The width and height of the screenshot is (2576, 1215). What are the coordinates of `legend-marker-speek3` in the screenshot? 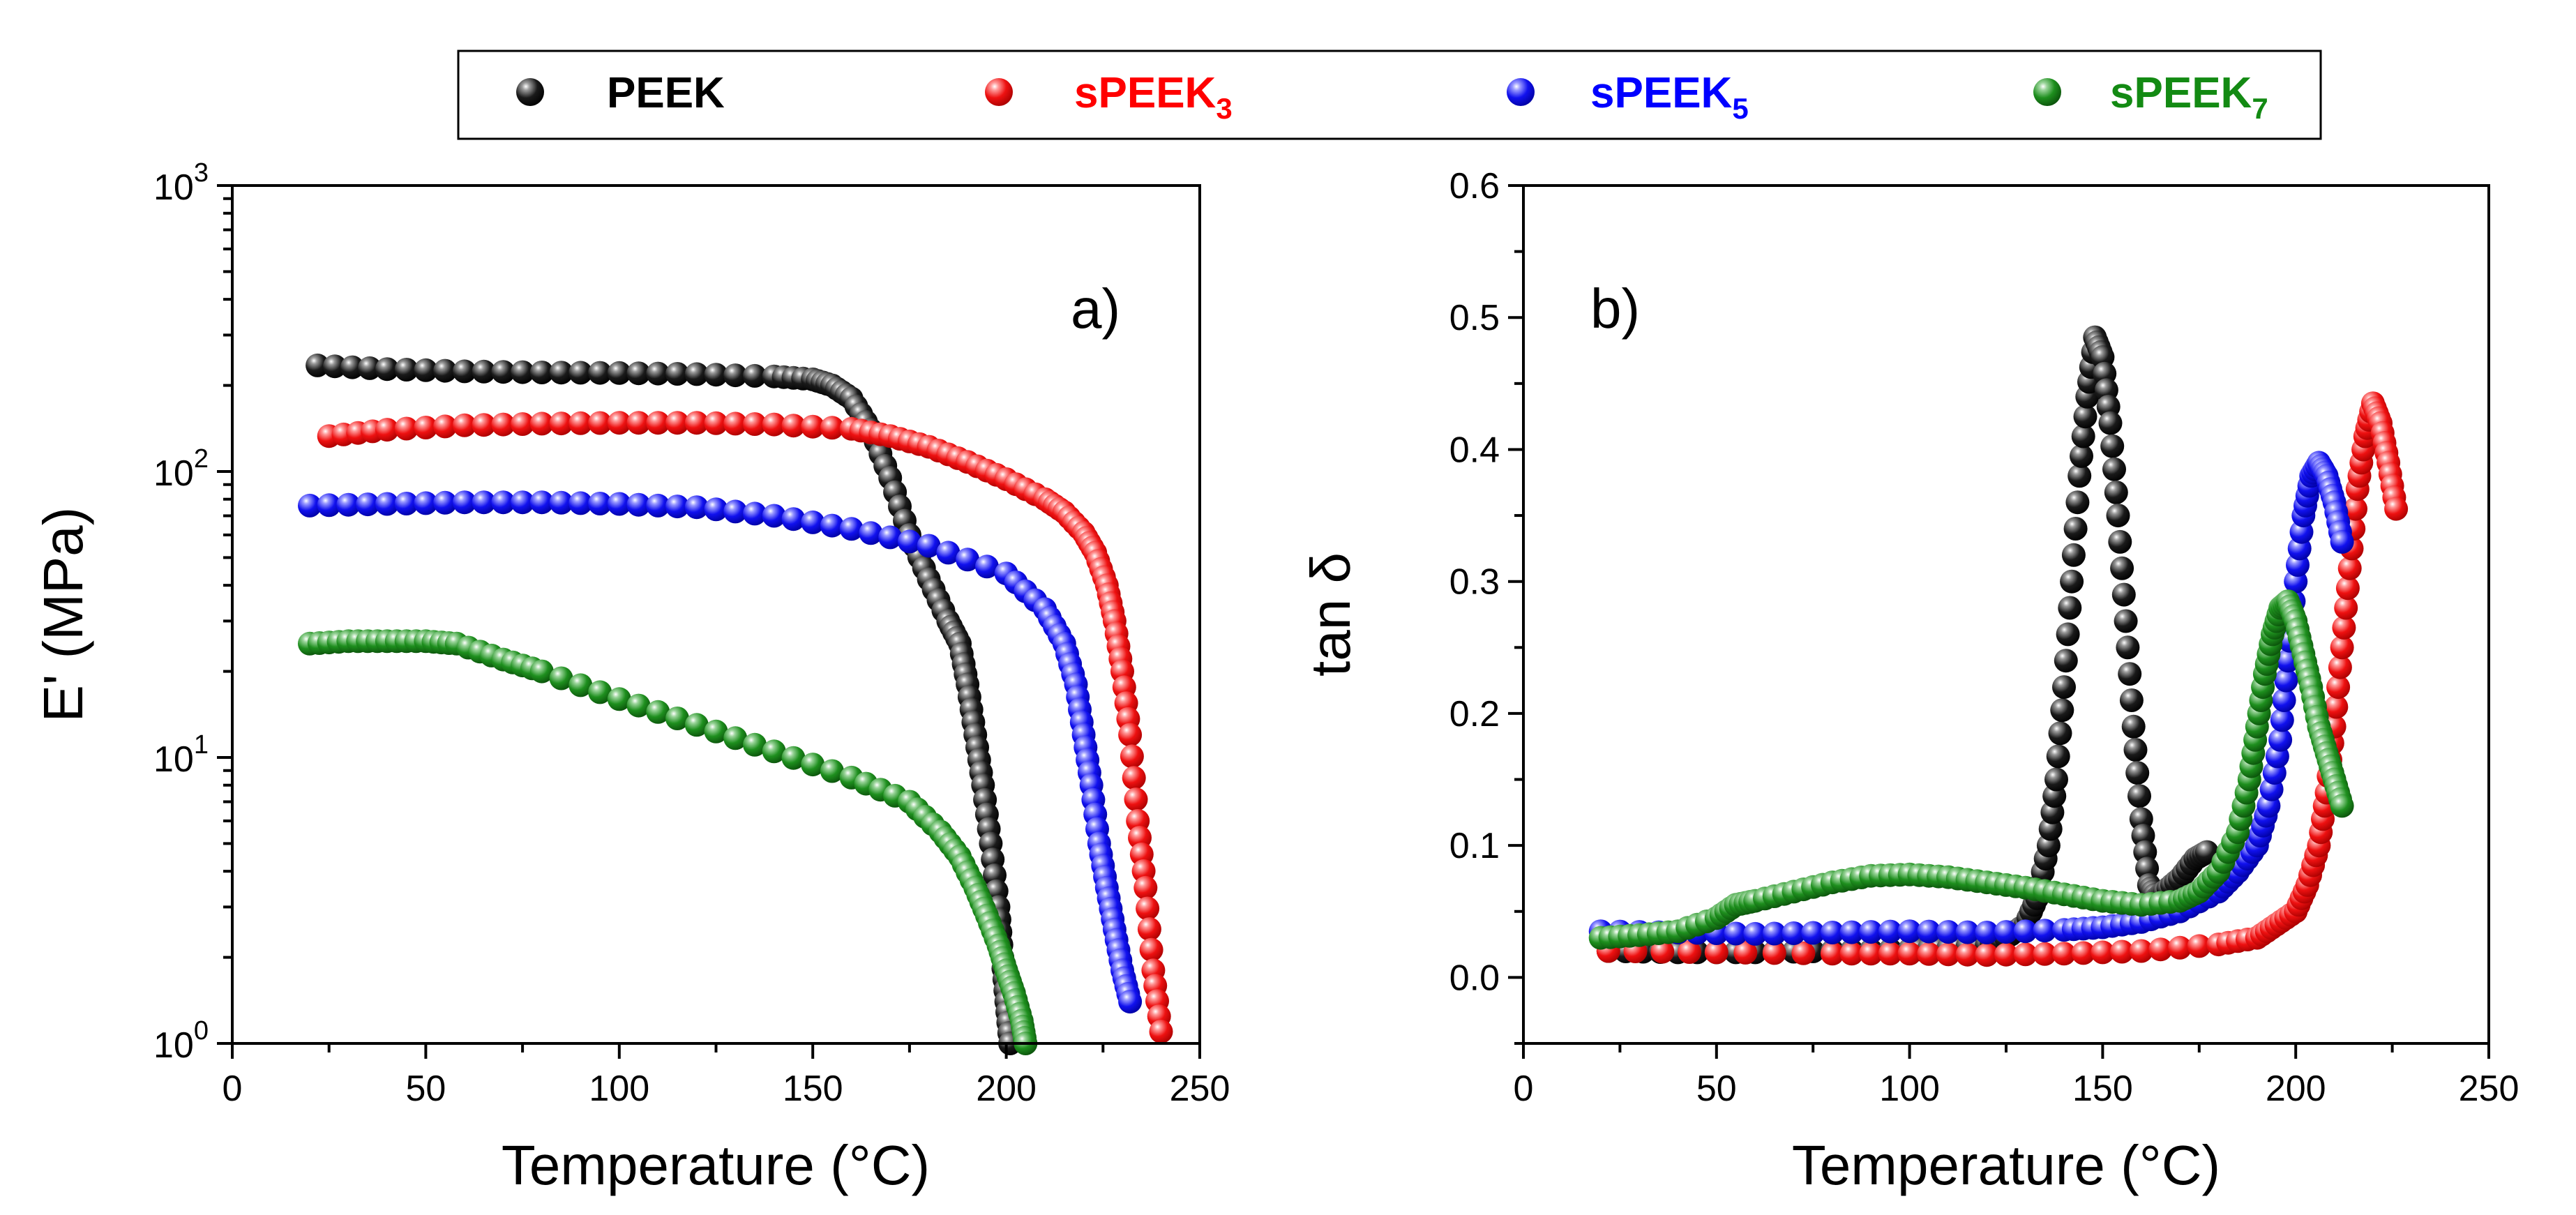 It's located at (999, 92).